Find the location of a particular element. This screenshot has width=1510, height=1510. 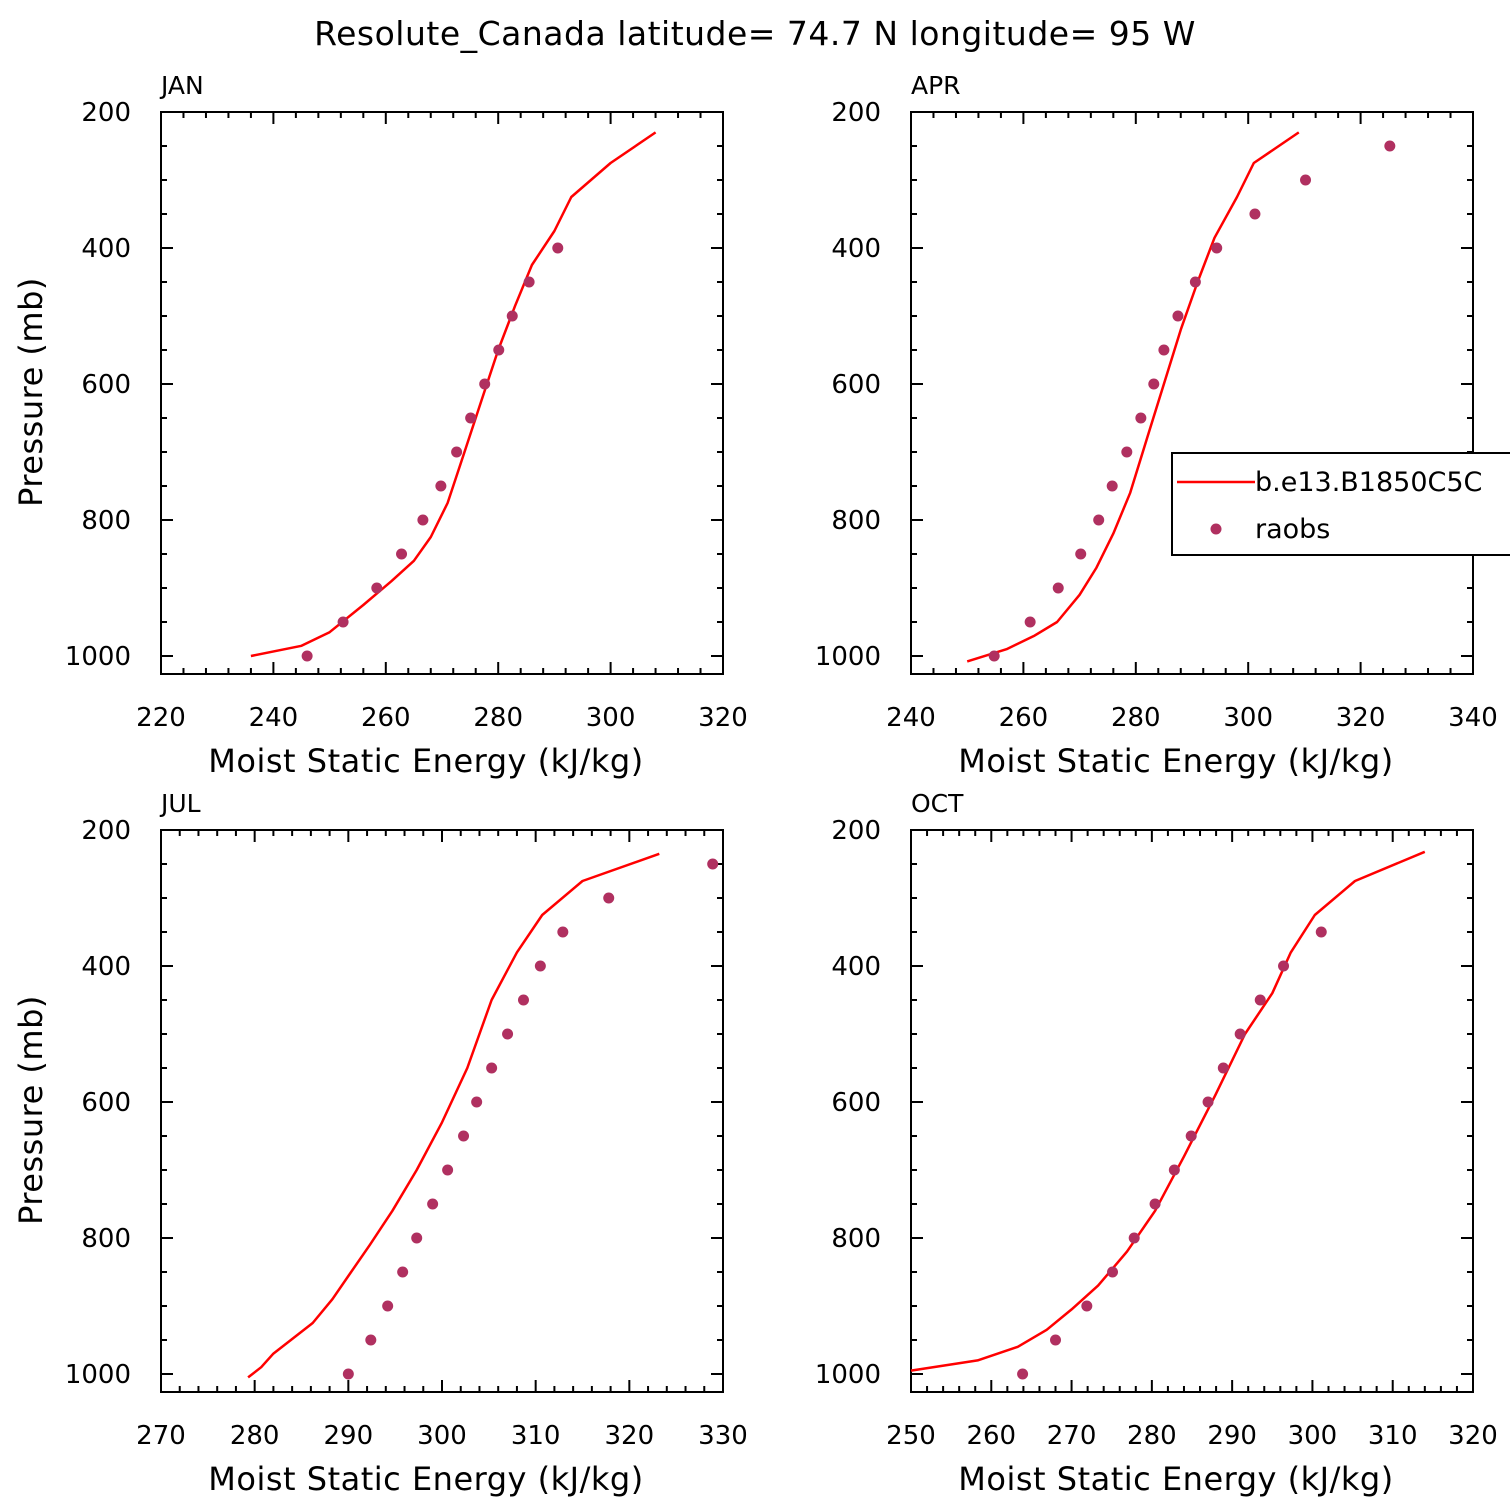

legend-box is located at coordinates (1340, 504).